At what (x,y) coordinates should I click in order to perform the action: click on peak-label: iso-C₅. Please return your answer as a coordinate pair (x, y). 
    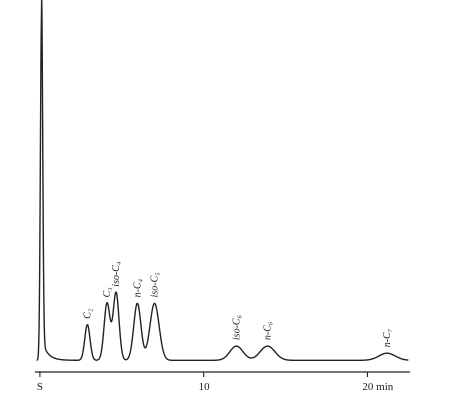
    Looking at the image, I should click on (155, 285).